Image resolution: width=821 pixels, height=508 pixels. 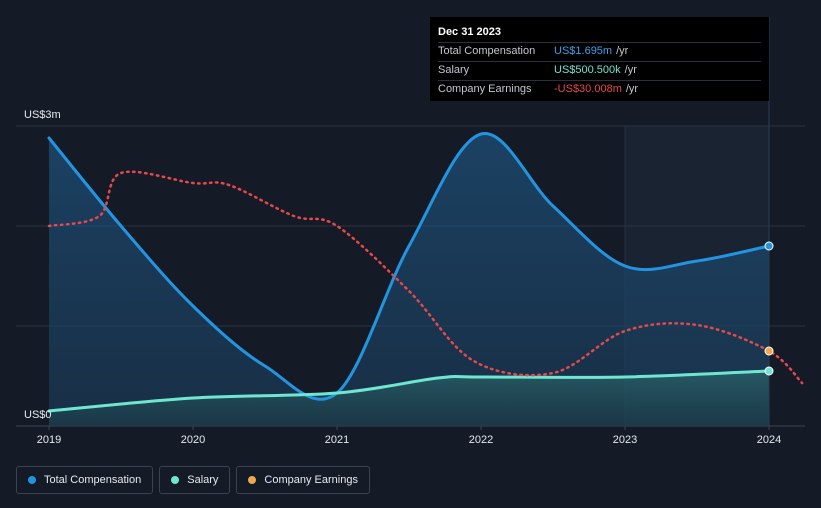 I want to click on x-tick-label: 2024, so click(x=769, y=440).